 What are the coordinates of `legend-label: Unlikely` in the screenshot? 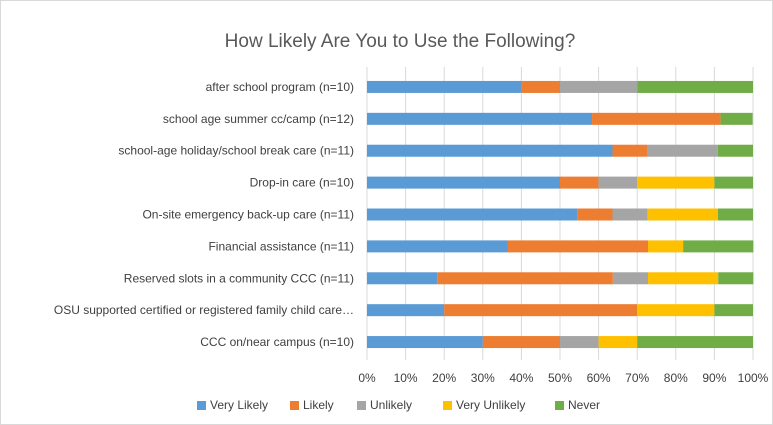 It's located at (391, 405).